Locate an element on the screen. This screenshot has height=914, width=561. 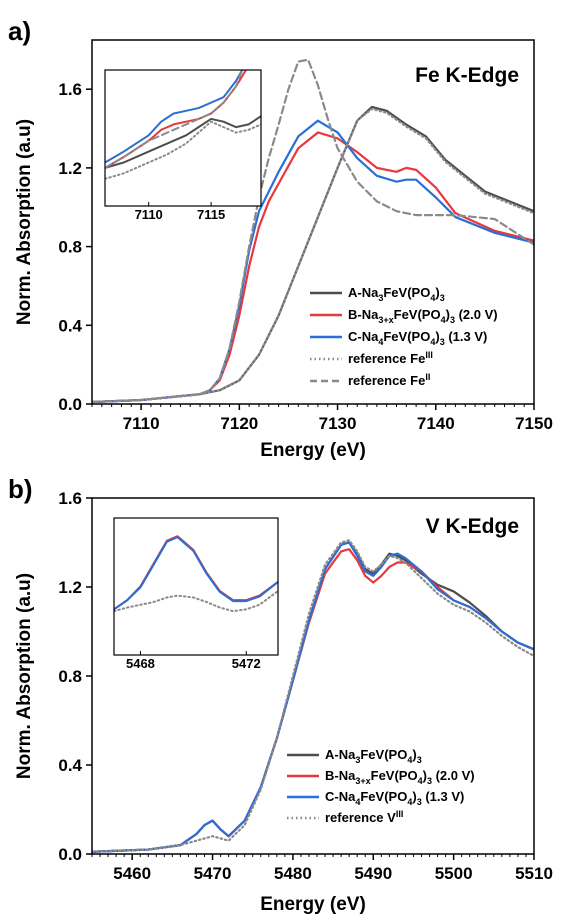
legend-label-A: A-Na3FeV(PO4)3 is located at coordinates (396, 294).